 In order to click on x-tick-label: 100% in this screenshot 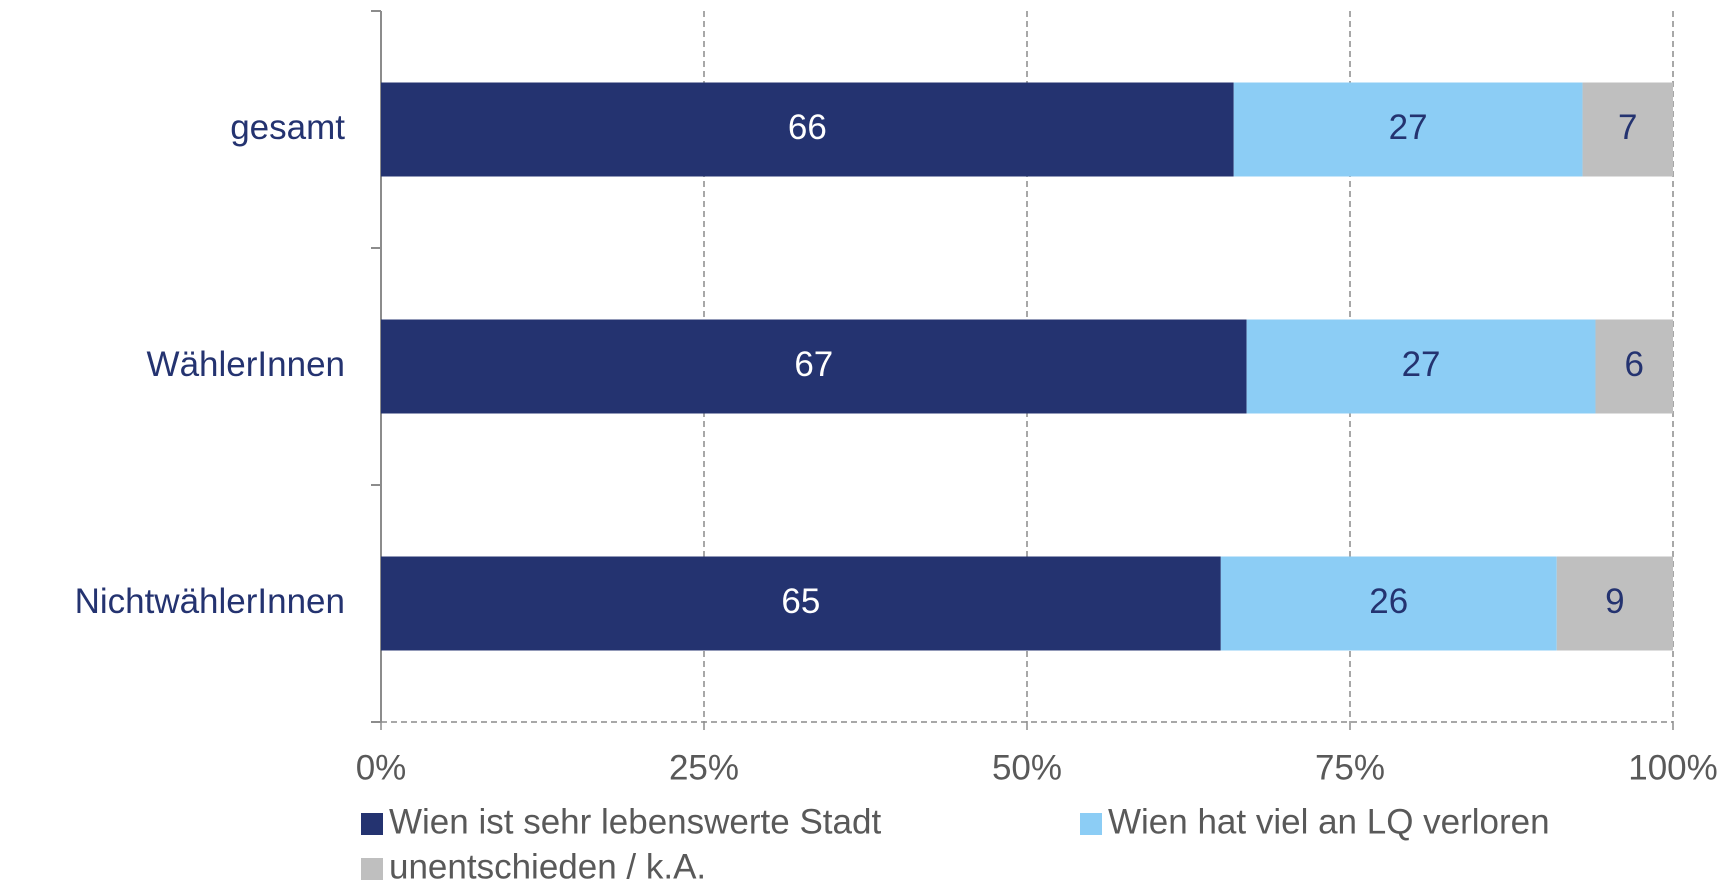, I will do `click(1673, 767)`.